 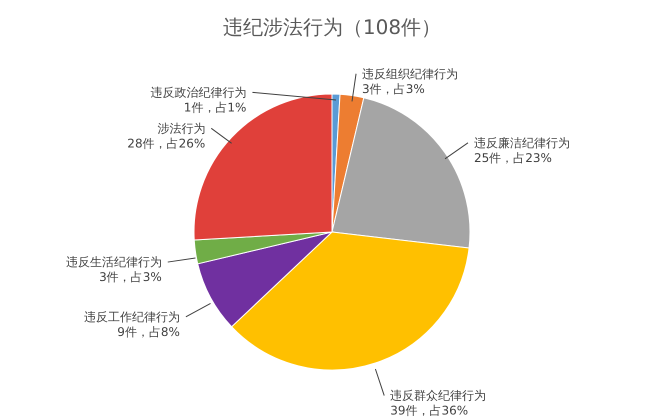 What do you see at coordinates (148, 331) in the screenshot?
I see `data-label: 9件，占8%` at bounding box center [148, 331].